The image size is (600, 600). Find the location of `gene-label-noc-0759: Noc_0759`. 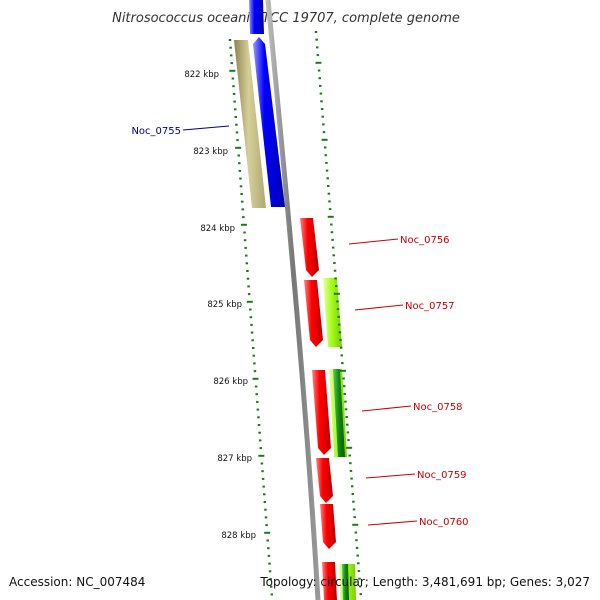

gene-label-noc-0759: Noc_0759 is located at coordinates (442, 475).